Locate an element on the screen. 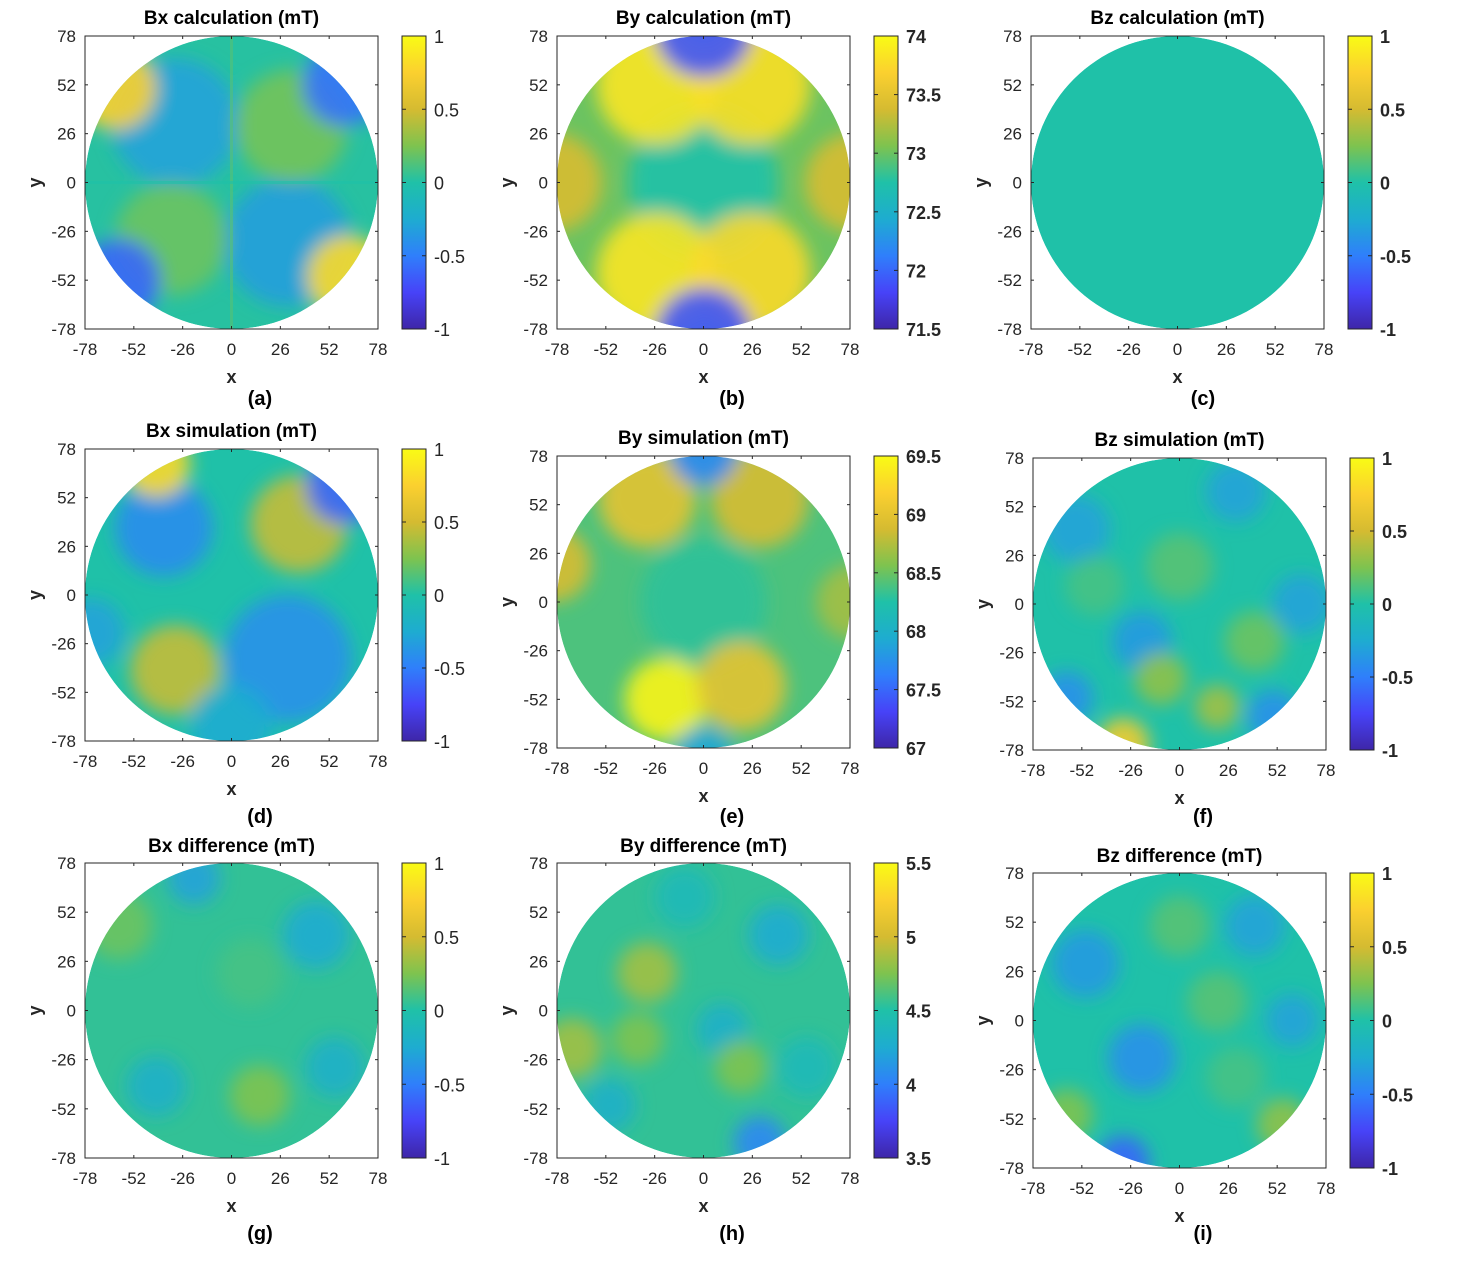 The image size is (1468, 1264). colorbar-g: 1 0.5 0 -0.5 -1 is located at coordinates (433, 1011).